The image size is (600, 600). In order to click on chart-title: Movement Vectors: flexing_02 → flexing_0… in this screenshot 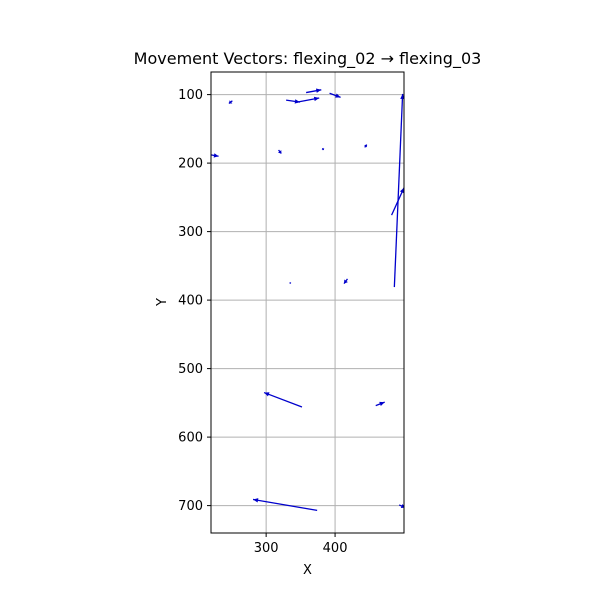, I will do `click(308, 59)`.